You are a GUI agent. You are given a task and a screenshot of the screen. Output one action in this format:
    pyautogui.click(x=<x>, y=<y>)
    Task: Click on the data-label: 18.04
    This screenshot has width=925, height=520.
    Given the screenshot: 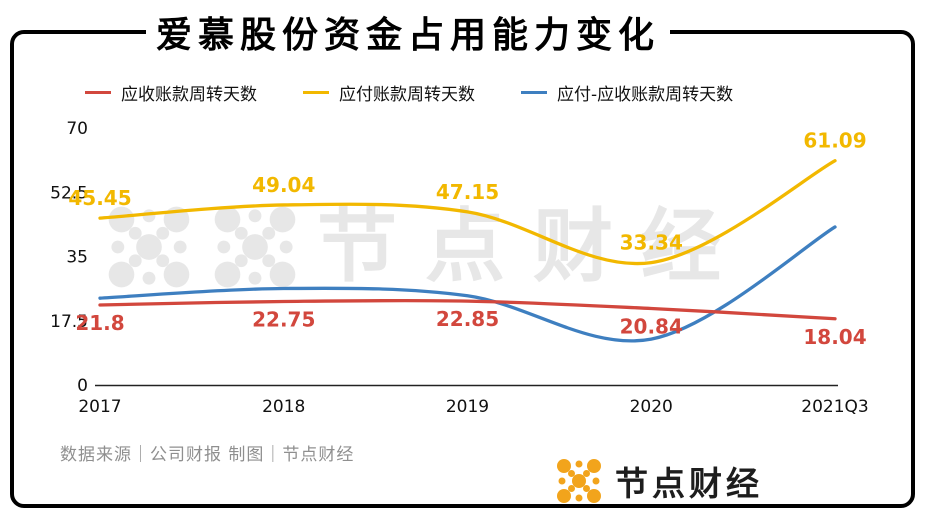 What is the action you would take?
    pyautogui.click(x=834, y=337)
    